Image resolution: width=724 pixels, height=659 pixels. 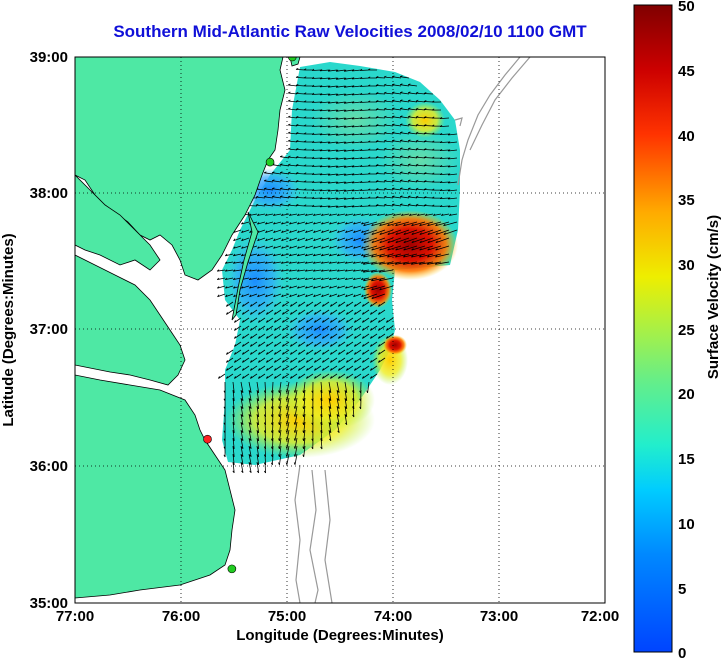 I want to click on colorbar-tick: 35, so click(x=686, y=200).